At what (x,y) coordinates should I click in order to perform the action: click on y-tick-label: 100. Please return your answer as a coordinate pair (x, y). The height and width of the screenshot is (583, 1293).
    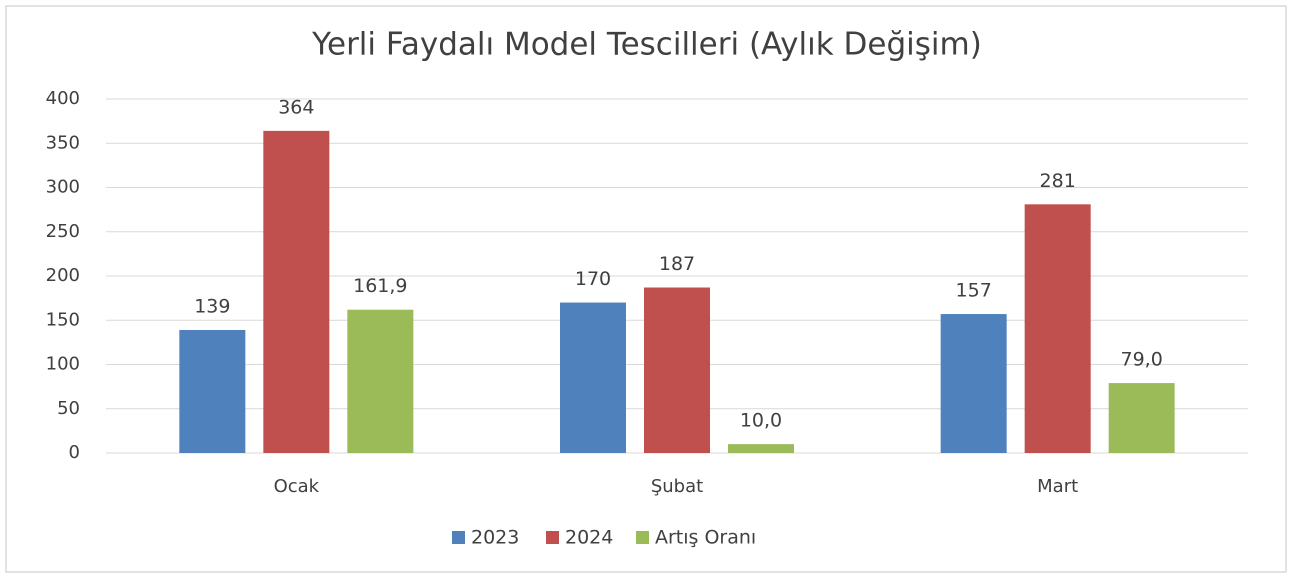
    Looking at the image, I should click on (63, 364).